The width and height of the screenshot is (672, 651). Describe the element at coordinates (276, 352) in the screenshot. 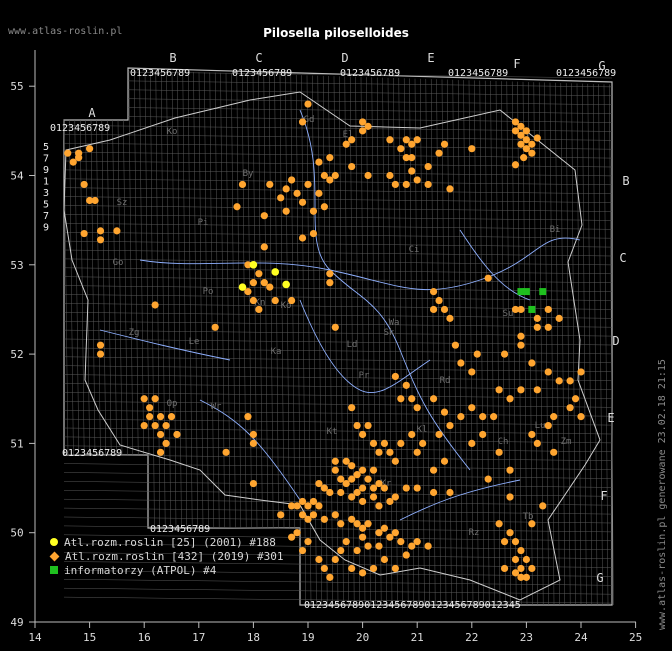

I see `region-label: Ka` at that location.